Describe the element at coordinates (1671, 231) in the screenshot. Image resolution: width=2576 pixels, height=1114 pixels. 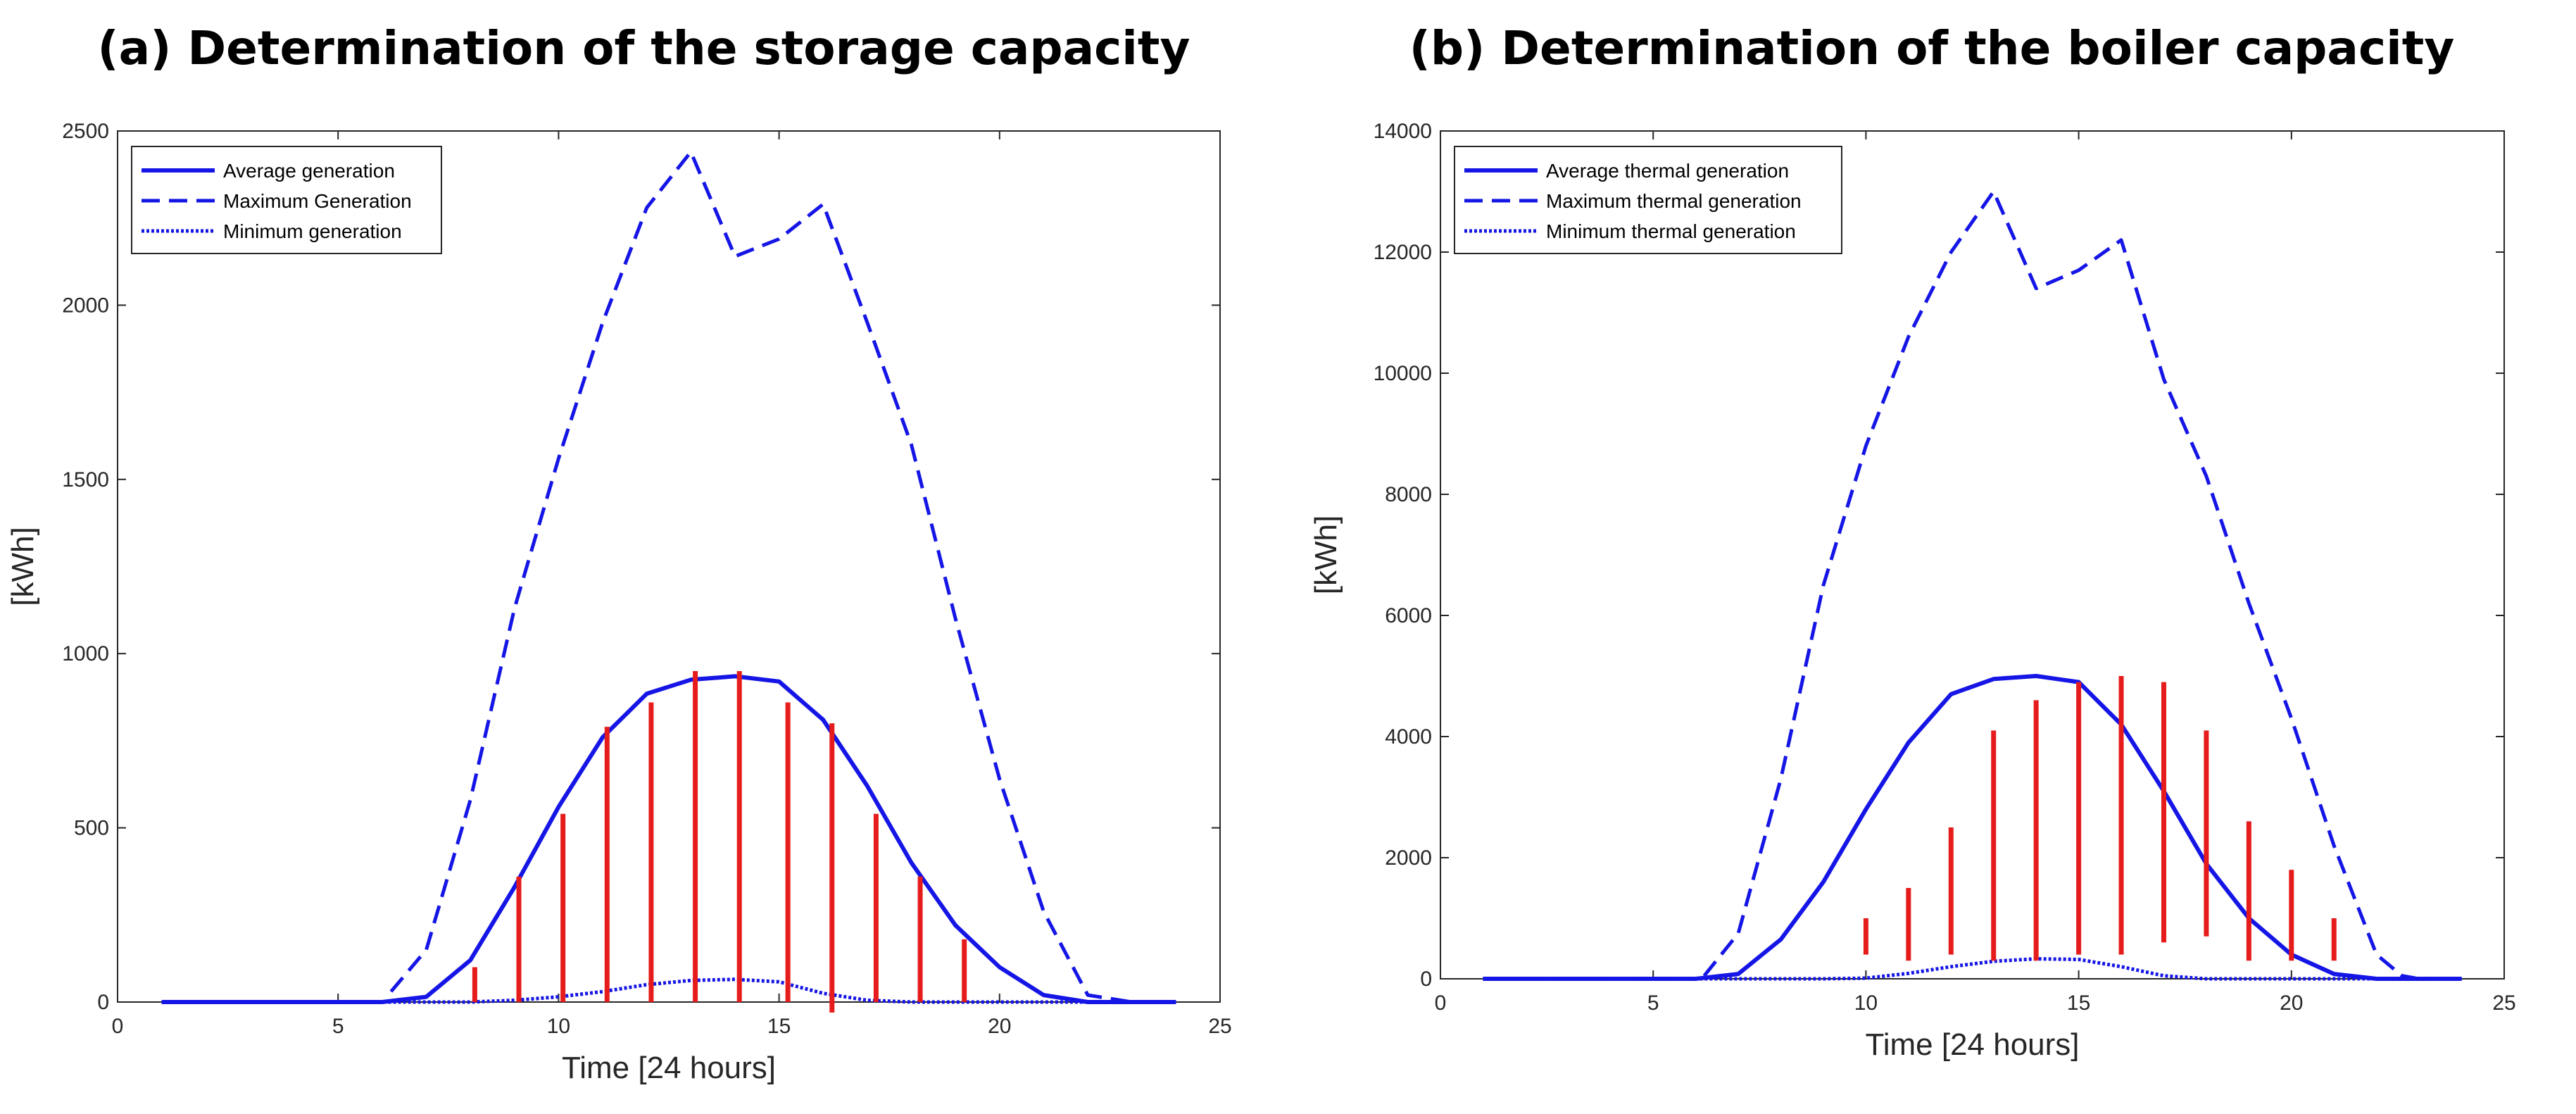
I see `legend-label: Minimum thermal generation` at that location.